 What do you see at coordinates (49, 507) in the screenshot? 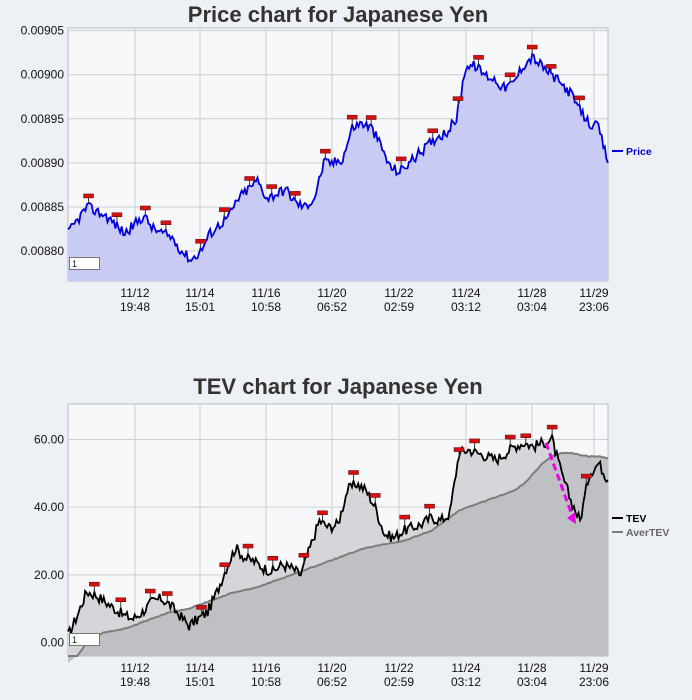
I see `y-tick-label: 40.00` at bounding box center [49, 507].